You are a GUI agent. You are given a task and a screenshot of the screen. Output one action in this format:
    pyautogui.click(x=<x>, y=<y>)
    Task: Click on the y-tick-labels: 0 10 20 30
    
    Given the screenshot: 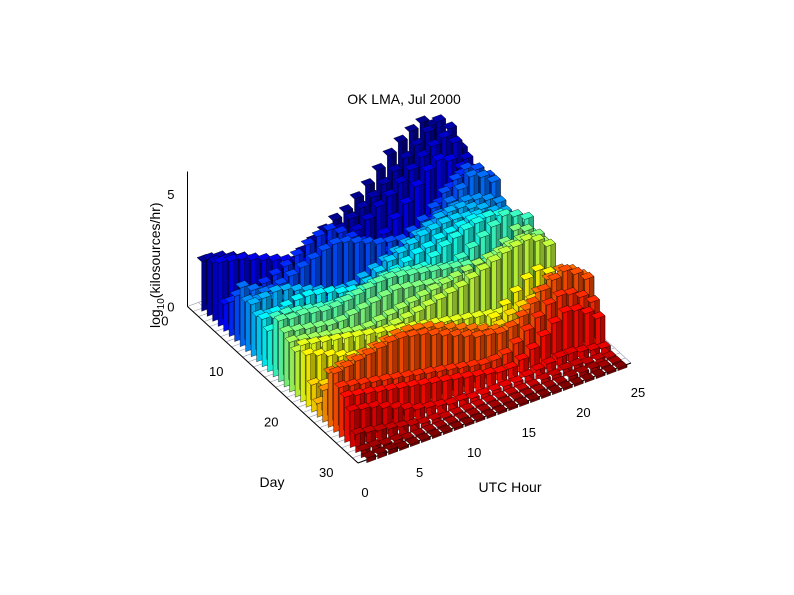 What is the action you would take?
    pyautogui.click(x=247, y=396)
    